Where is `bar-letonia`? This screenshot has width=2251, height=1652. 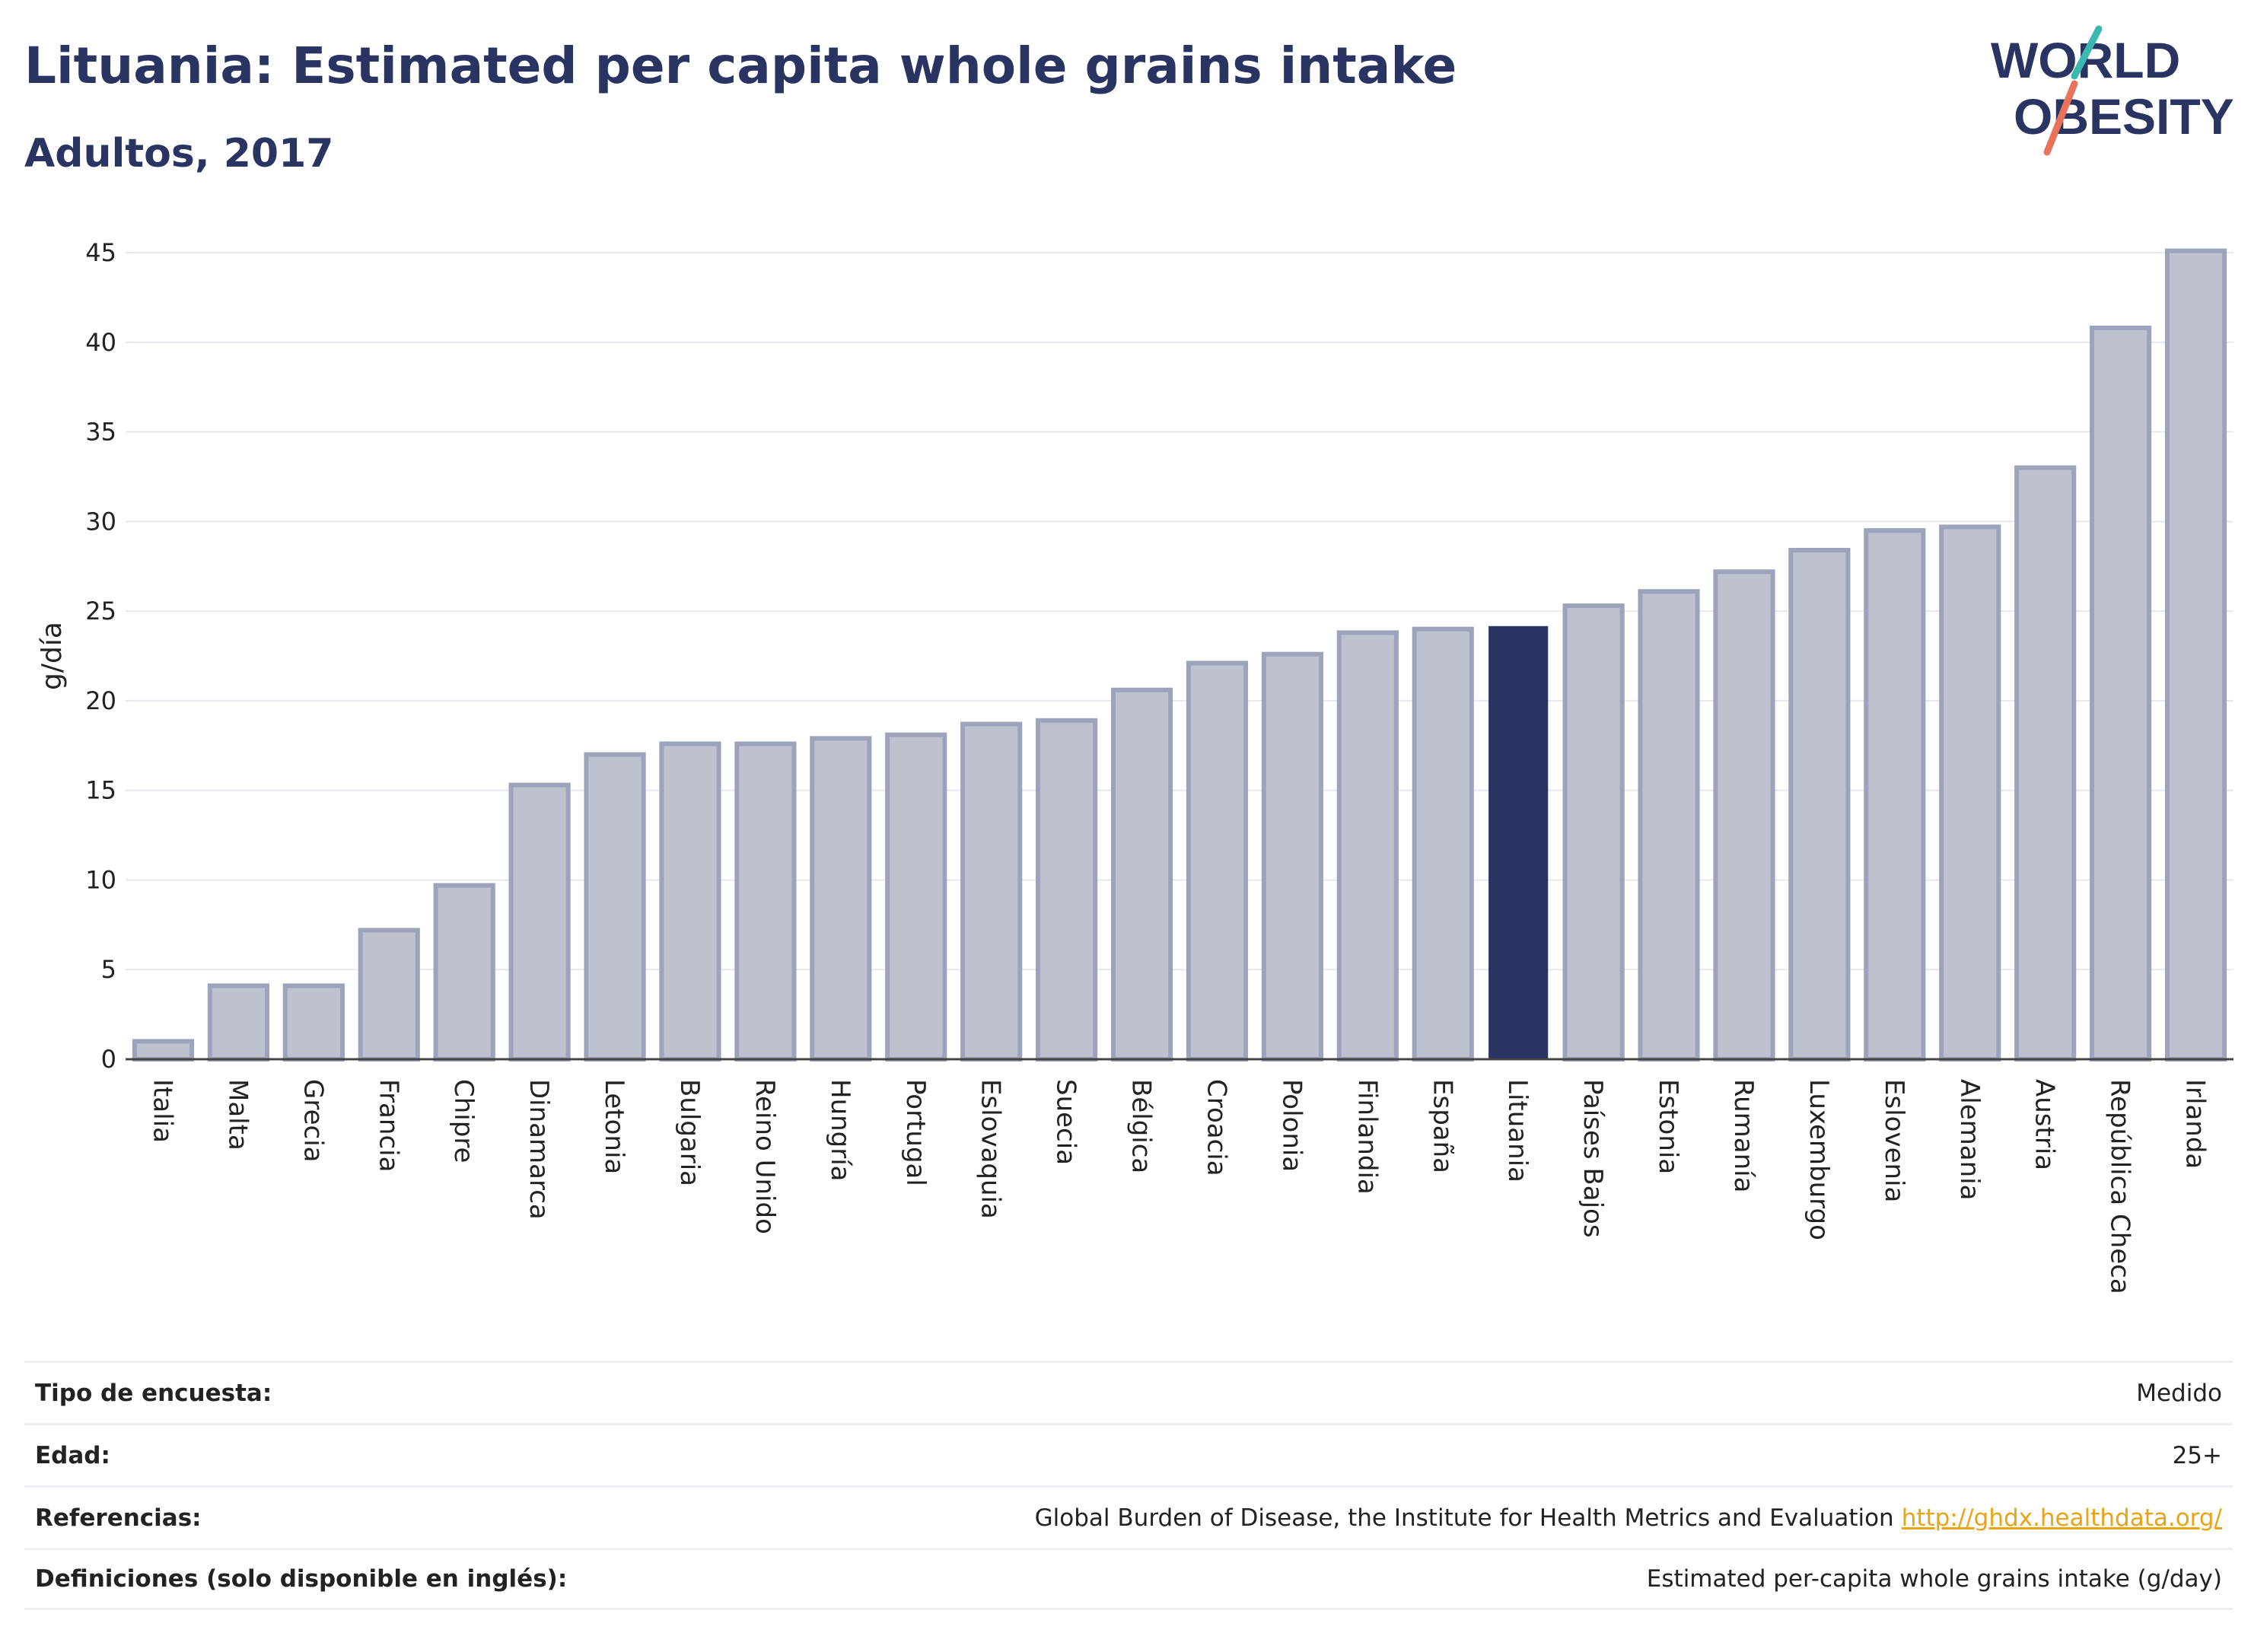
bar-letonia is located at coordinates (615, 907).